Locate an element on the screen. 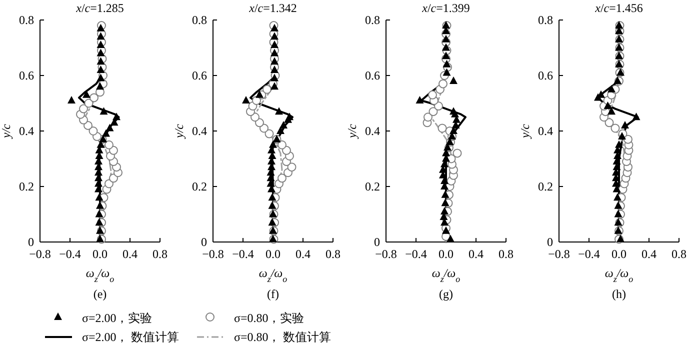 This screenshot has height=347, width=698. chart-title: x/c=1.456 is located at coordinates (618, 8).